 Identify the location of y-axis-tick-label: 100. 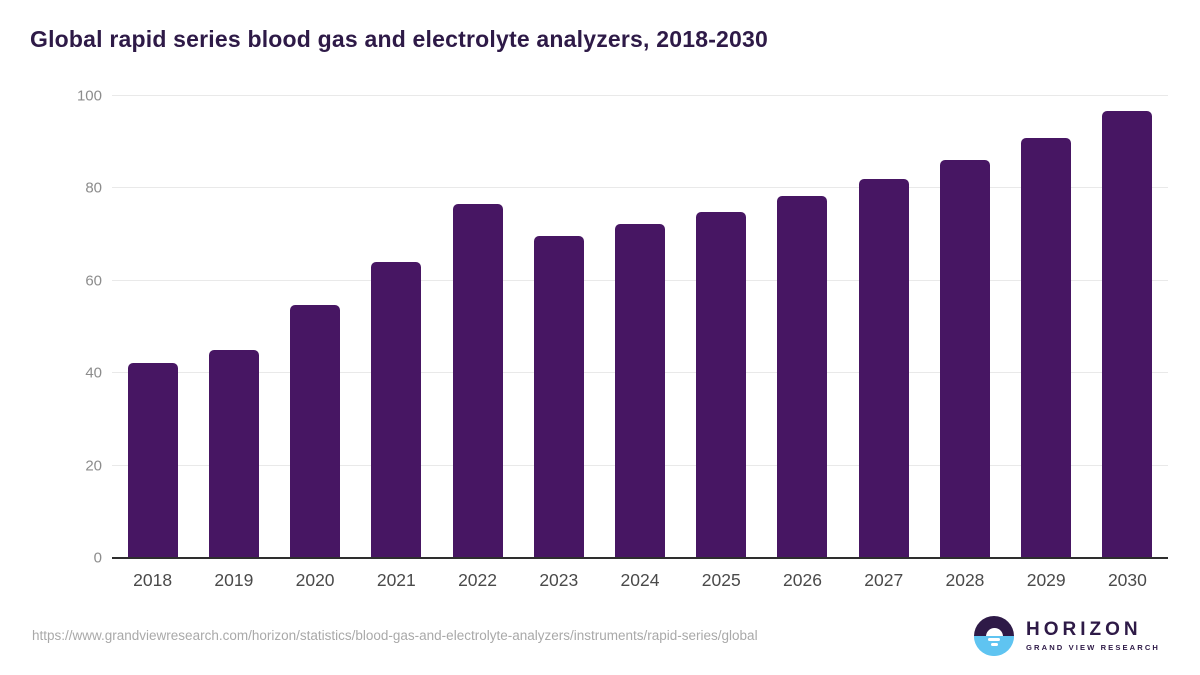
(89, 96).